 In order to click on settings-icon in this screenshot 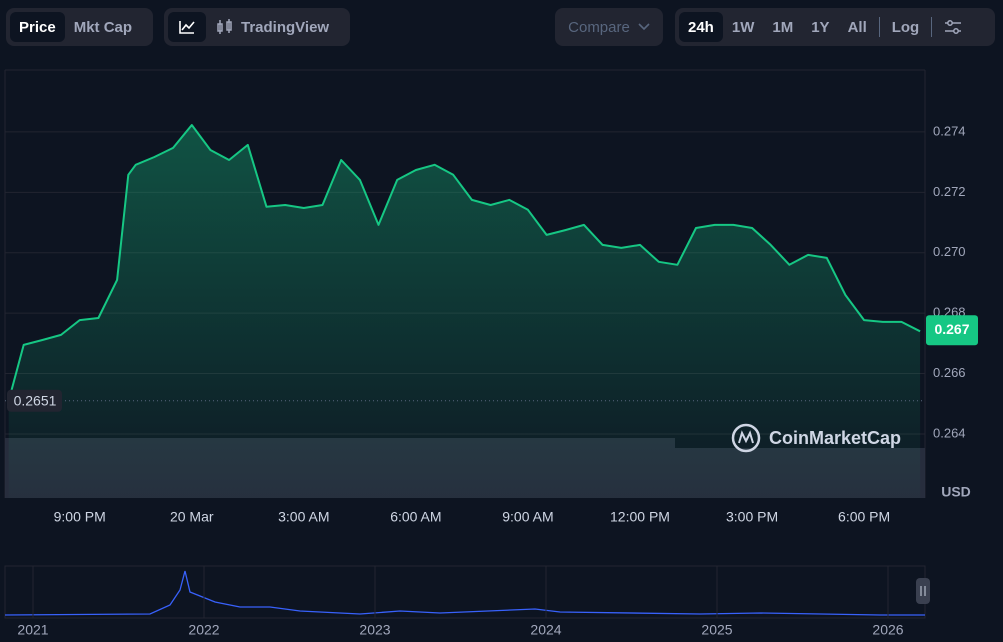, I will do `click(953, 27)`.